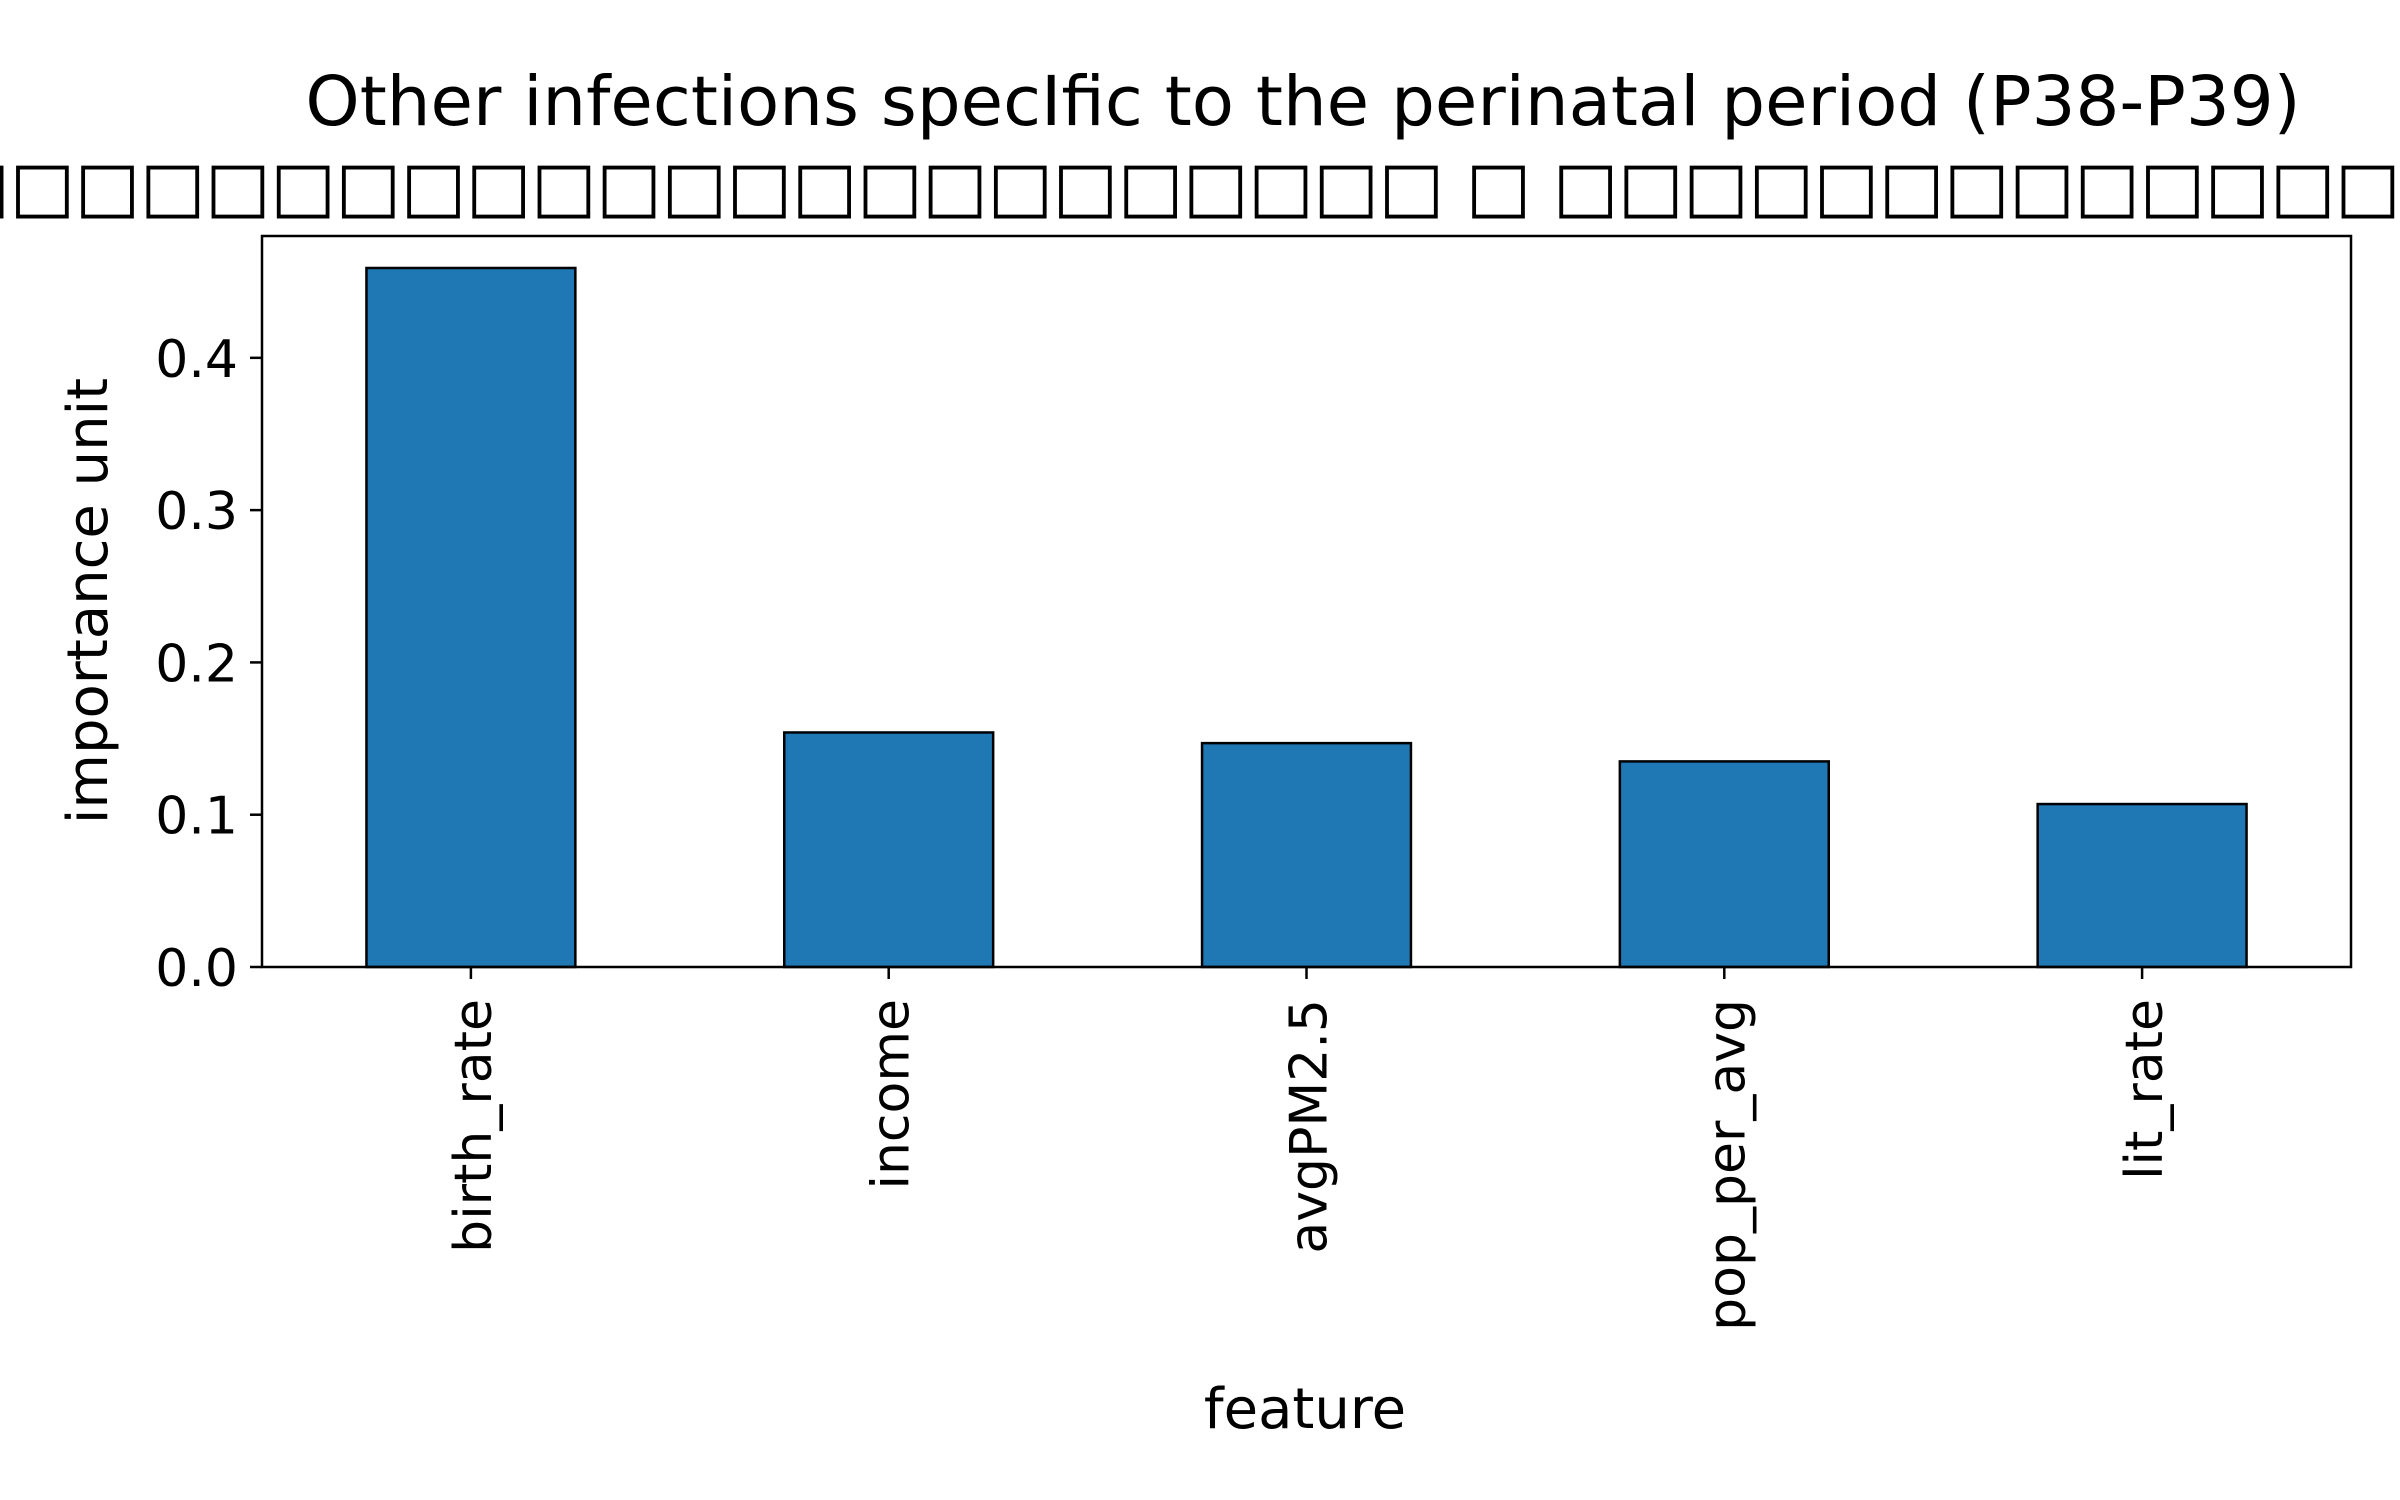 Image resolution: width=2400 pixels, height=1500 pixels. What do you see at coordinates (471, 617) in the screenshot?
I see `bar-birth_rate` at bounding box center [471, 617].